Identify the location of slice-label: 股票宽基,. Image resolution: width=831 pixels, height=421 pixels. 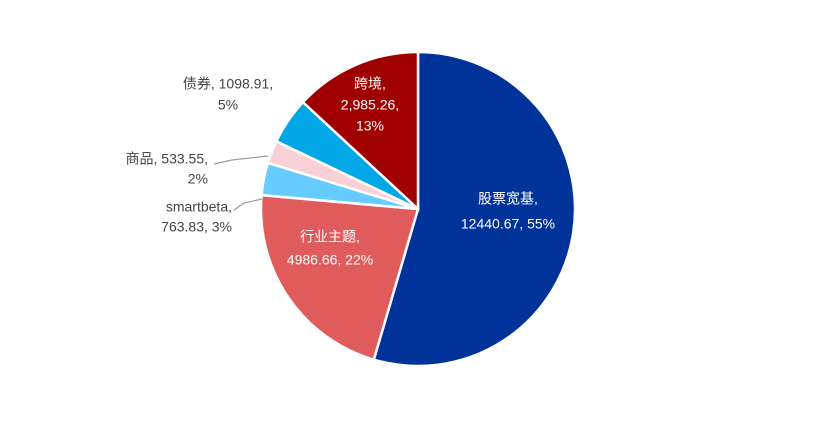
(508, 199).